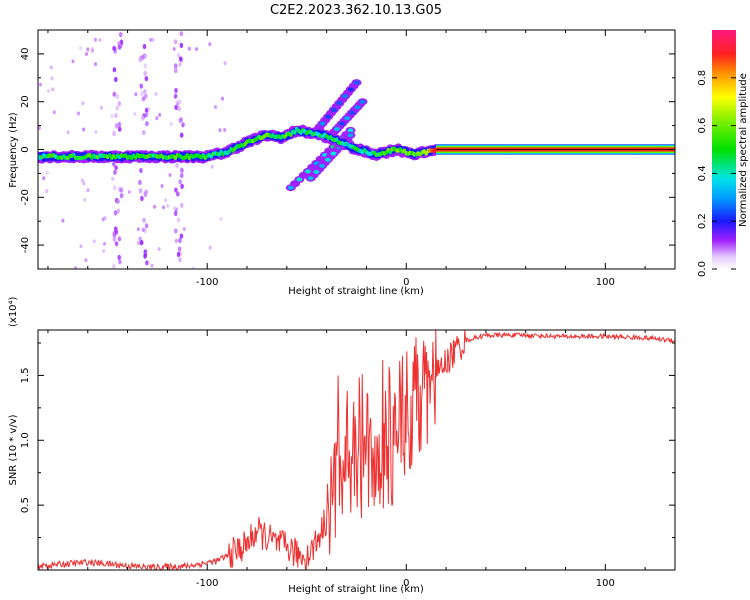 The height and width of the screenshot is (600, 750). Describe the element at coordinates (743, 150) in the screenshot. I see `colorbar-label: Normalized spectral amplitude` at that location.